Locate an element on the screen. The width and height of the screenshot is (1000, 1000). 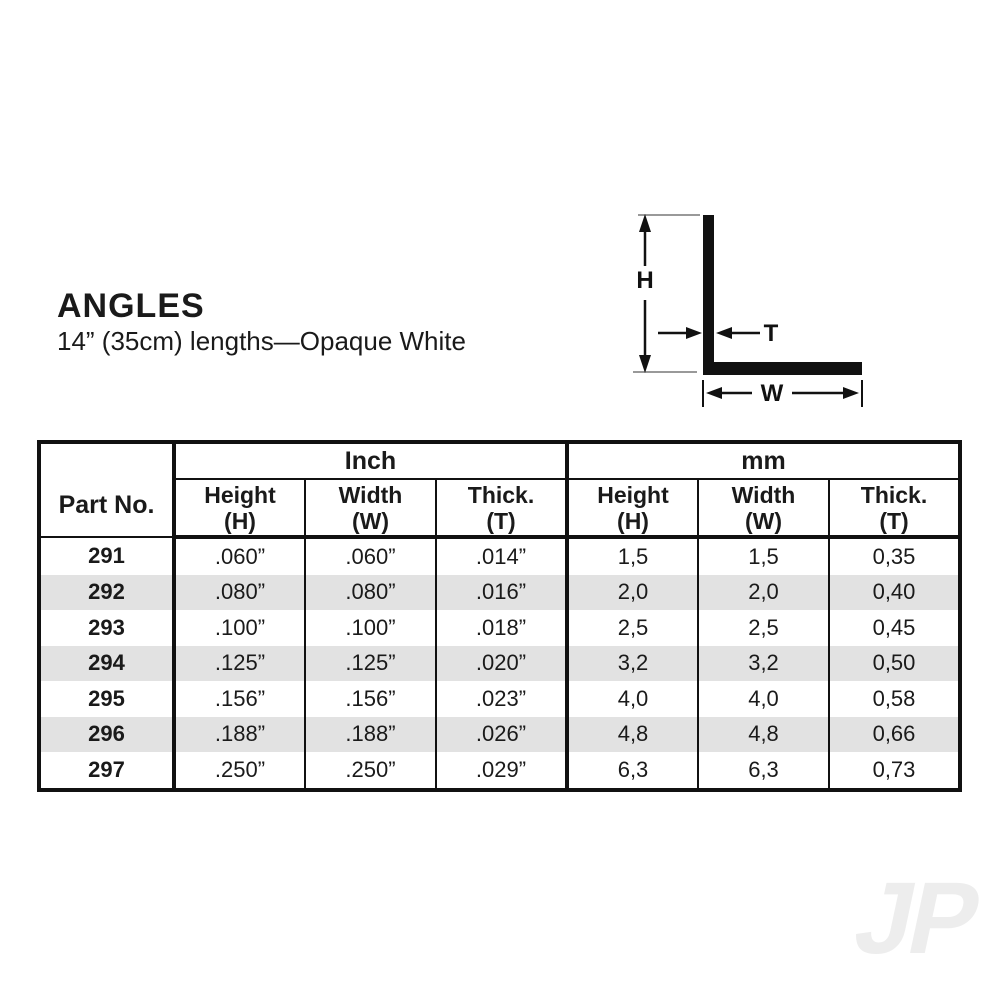
t-arrow-left is located at coordinates (724, 333).